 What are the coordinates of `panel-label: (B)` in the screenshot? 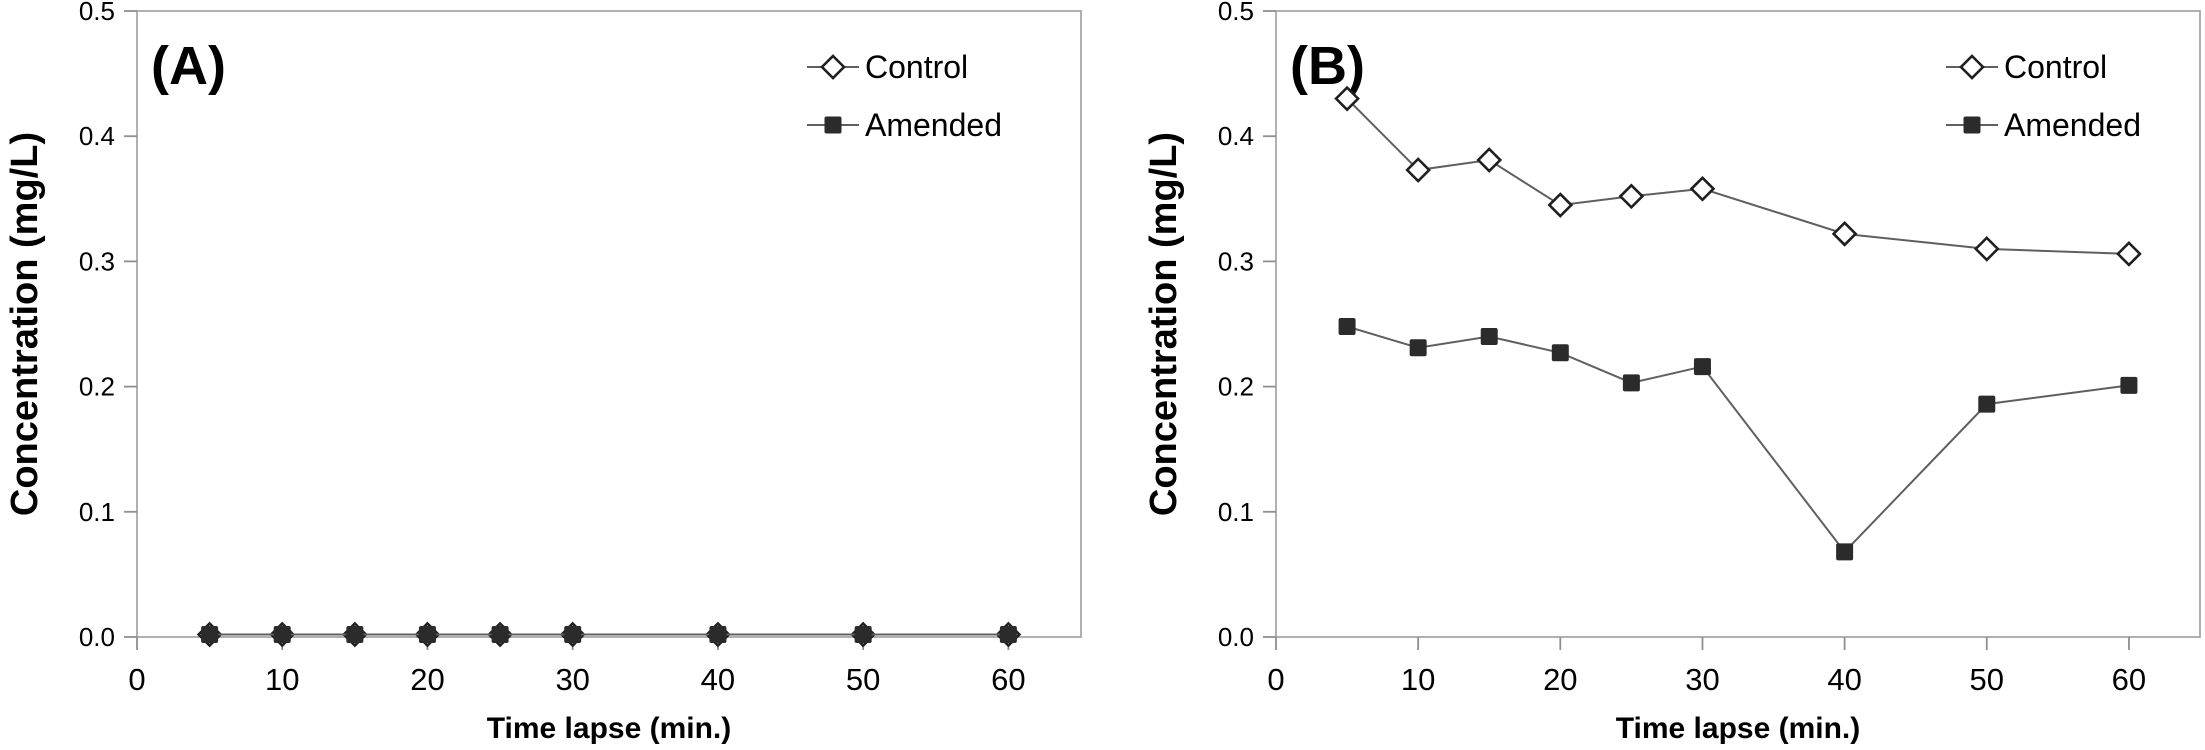 It's located at (1327, 66).